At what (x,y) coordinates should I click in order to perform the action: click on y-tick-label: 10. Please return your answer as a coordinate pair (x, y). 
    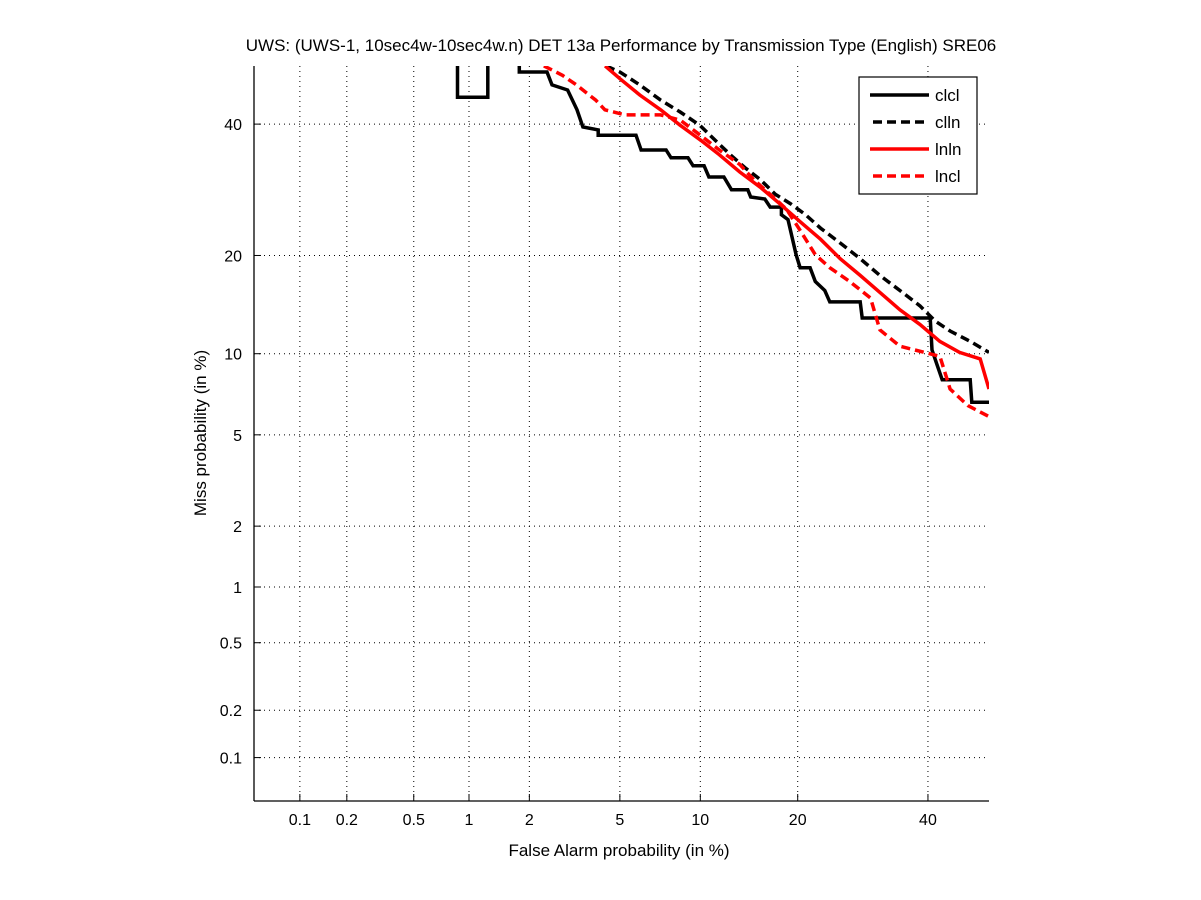
    Looking at the image, I should click on (233, 355).